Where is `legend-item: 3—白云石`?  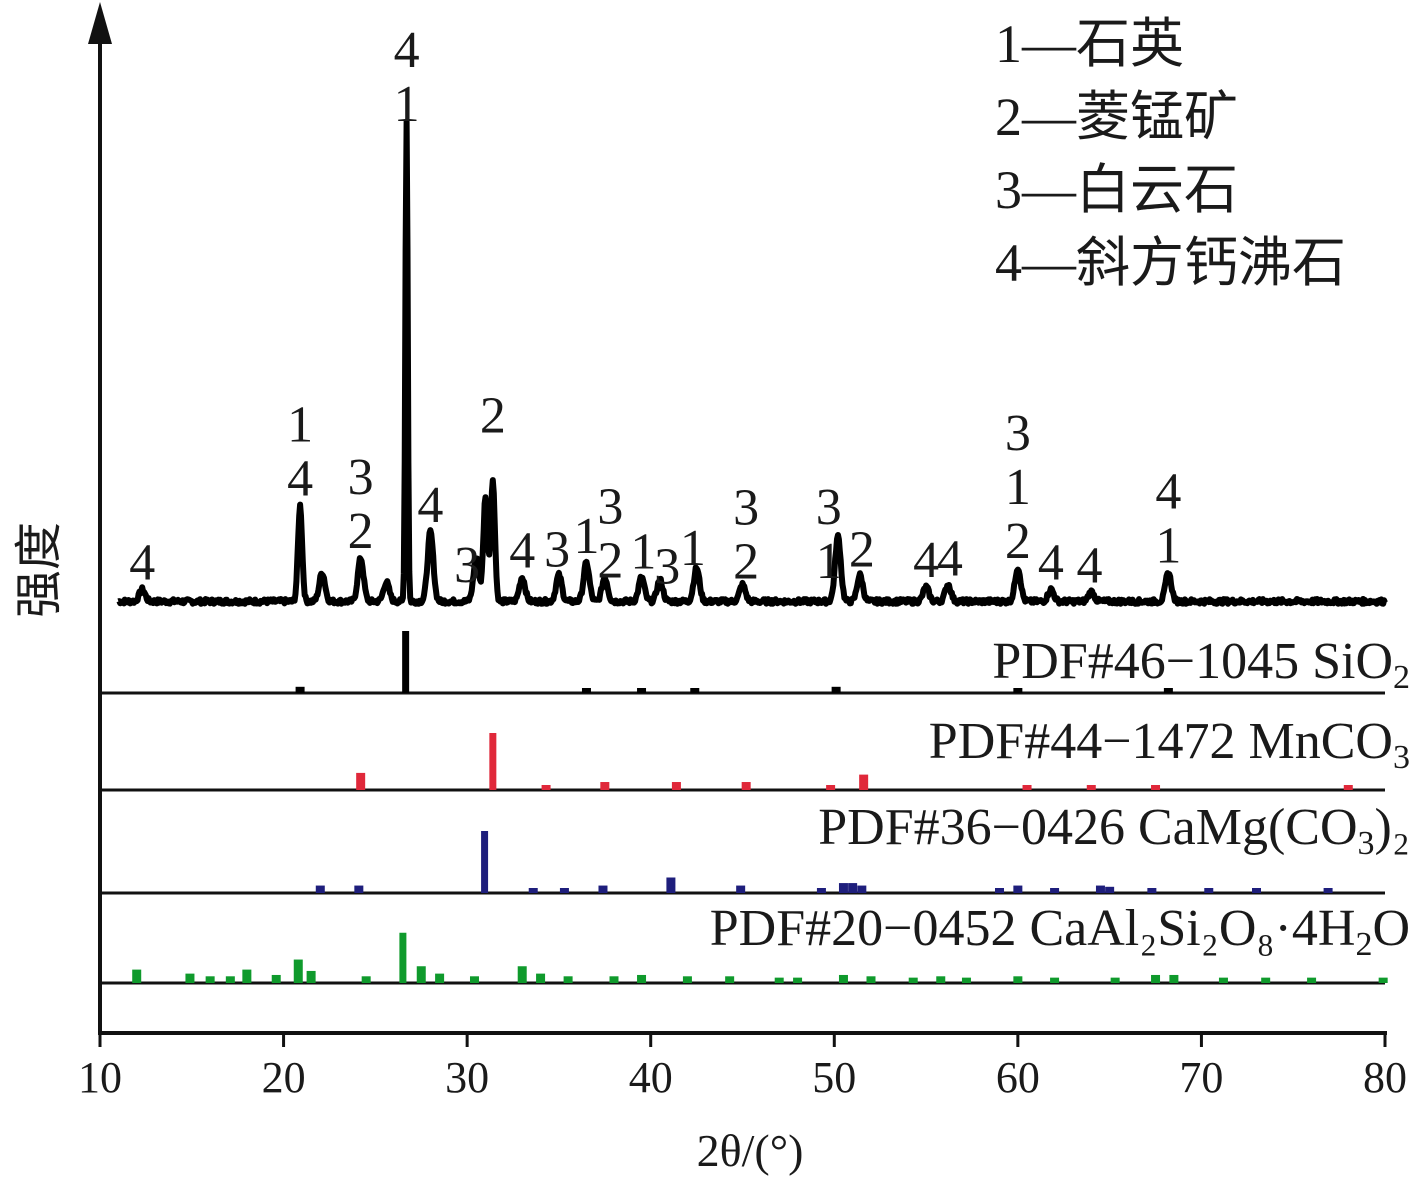 legend-item: 3—白云石 is located at coordinates (1116, 190).